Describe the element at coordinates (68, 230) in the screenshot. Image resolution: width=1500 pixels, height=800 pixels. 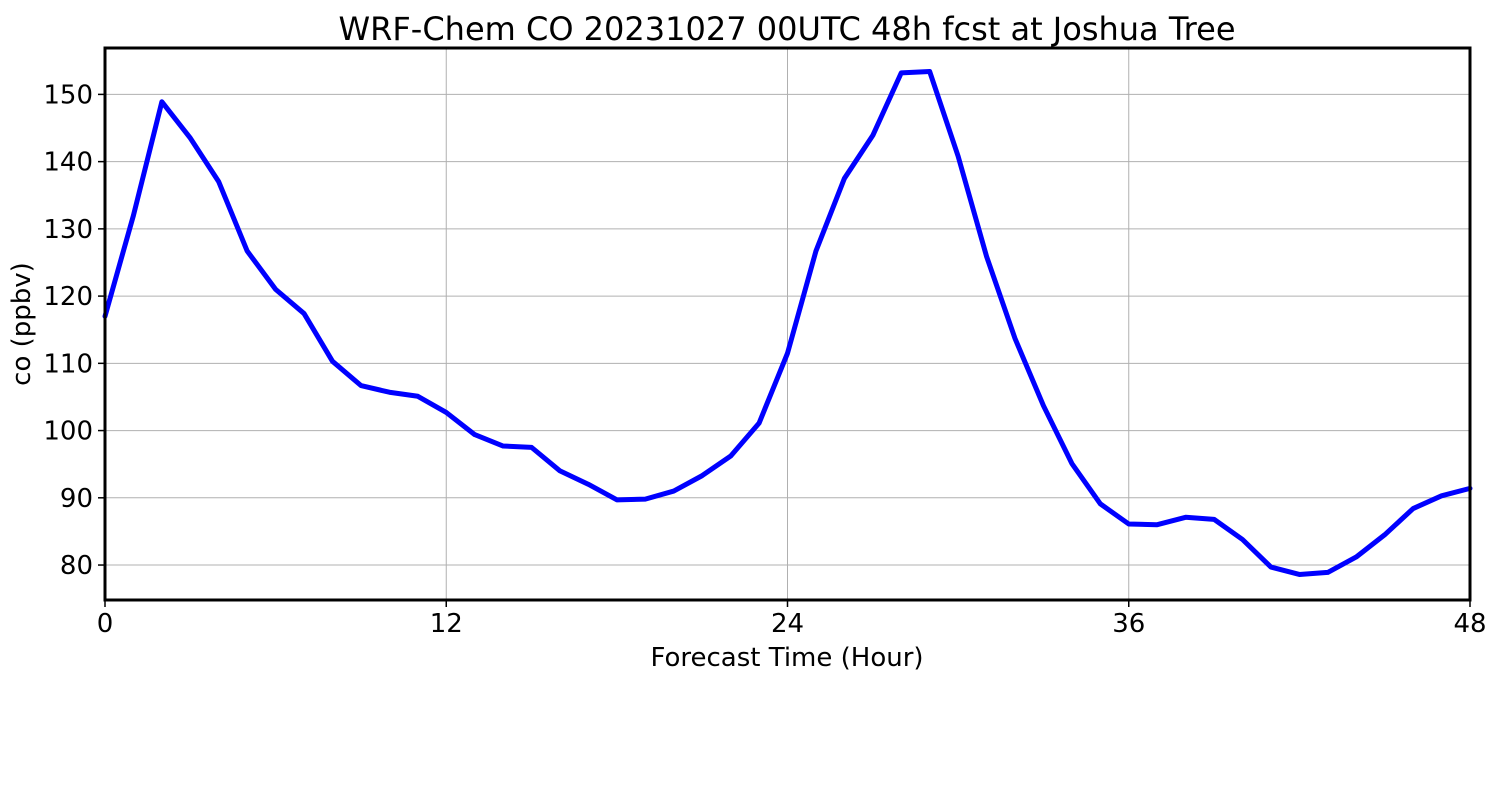
I see `y-tick-label: 130` at that location.